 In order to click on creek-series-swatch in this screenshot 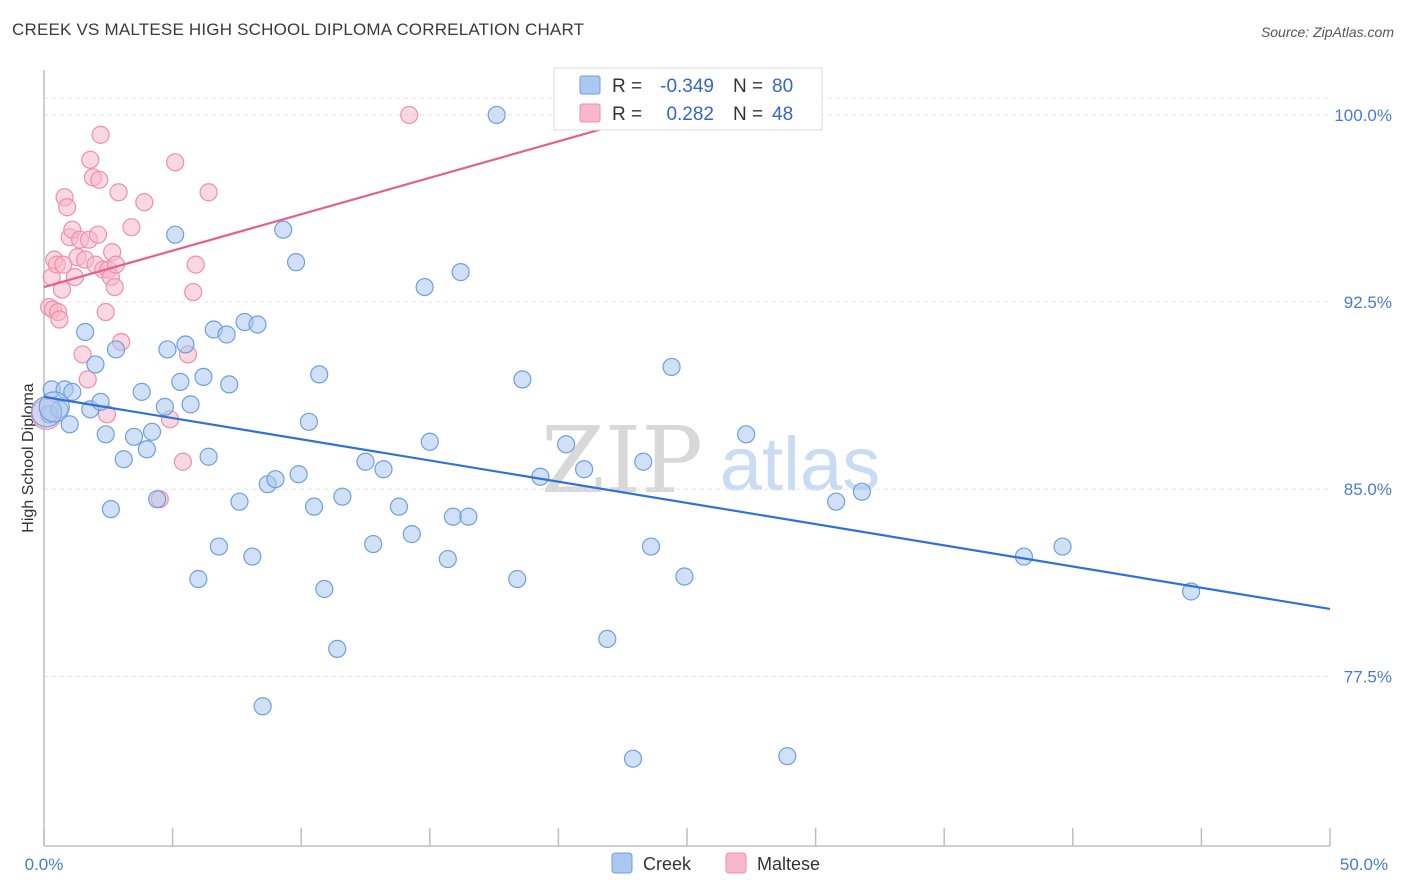, I will do `click(622, 863)`.